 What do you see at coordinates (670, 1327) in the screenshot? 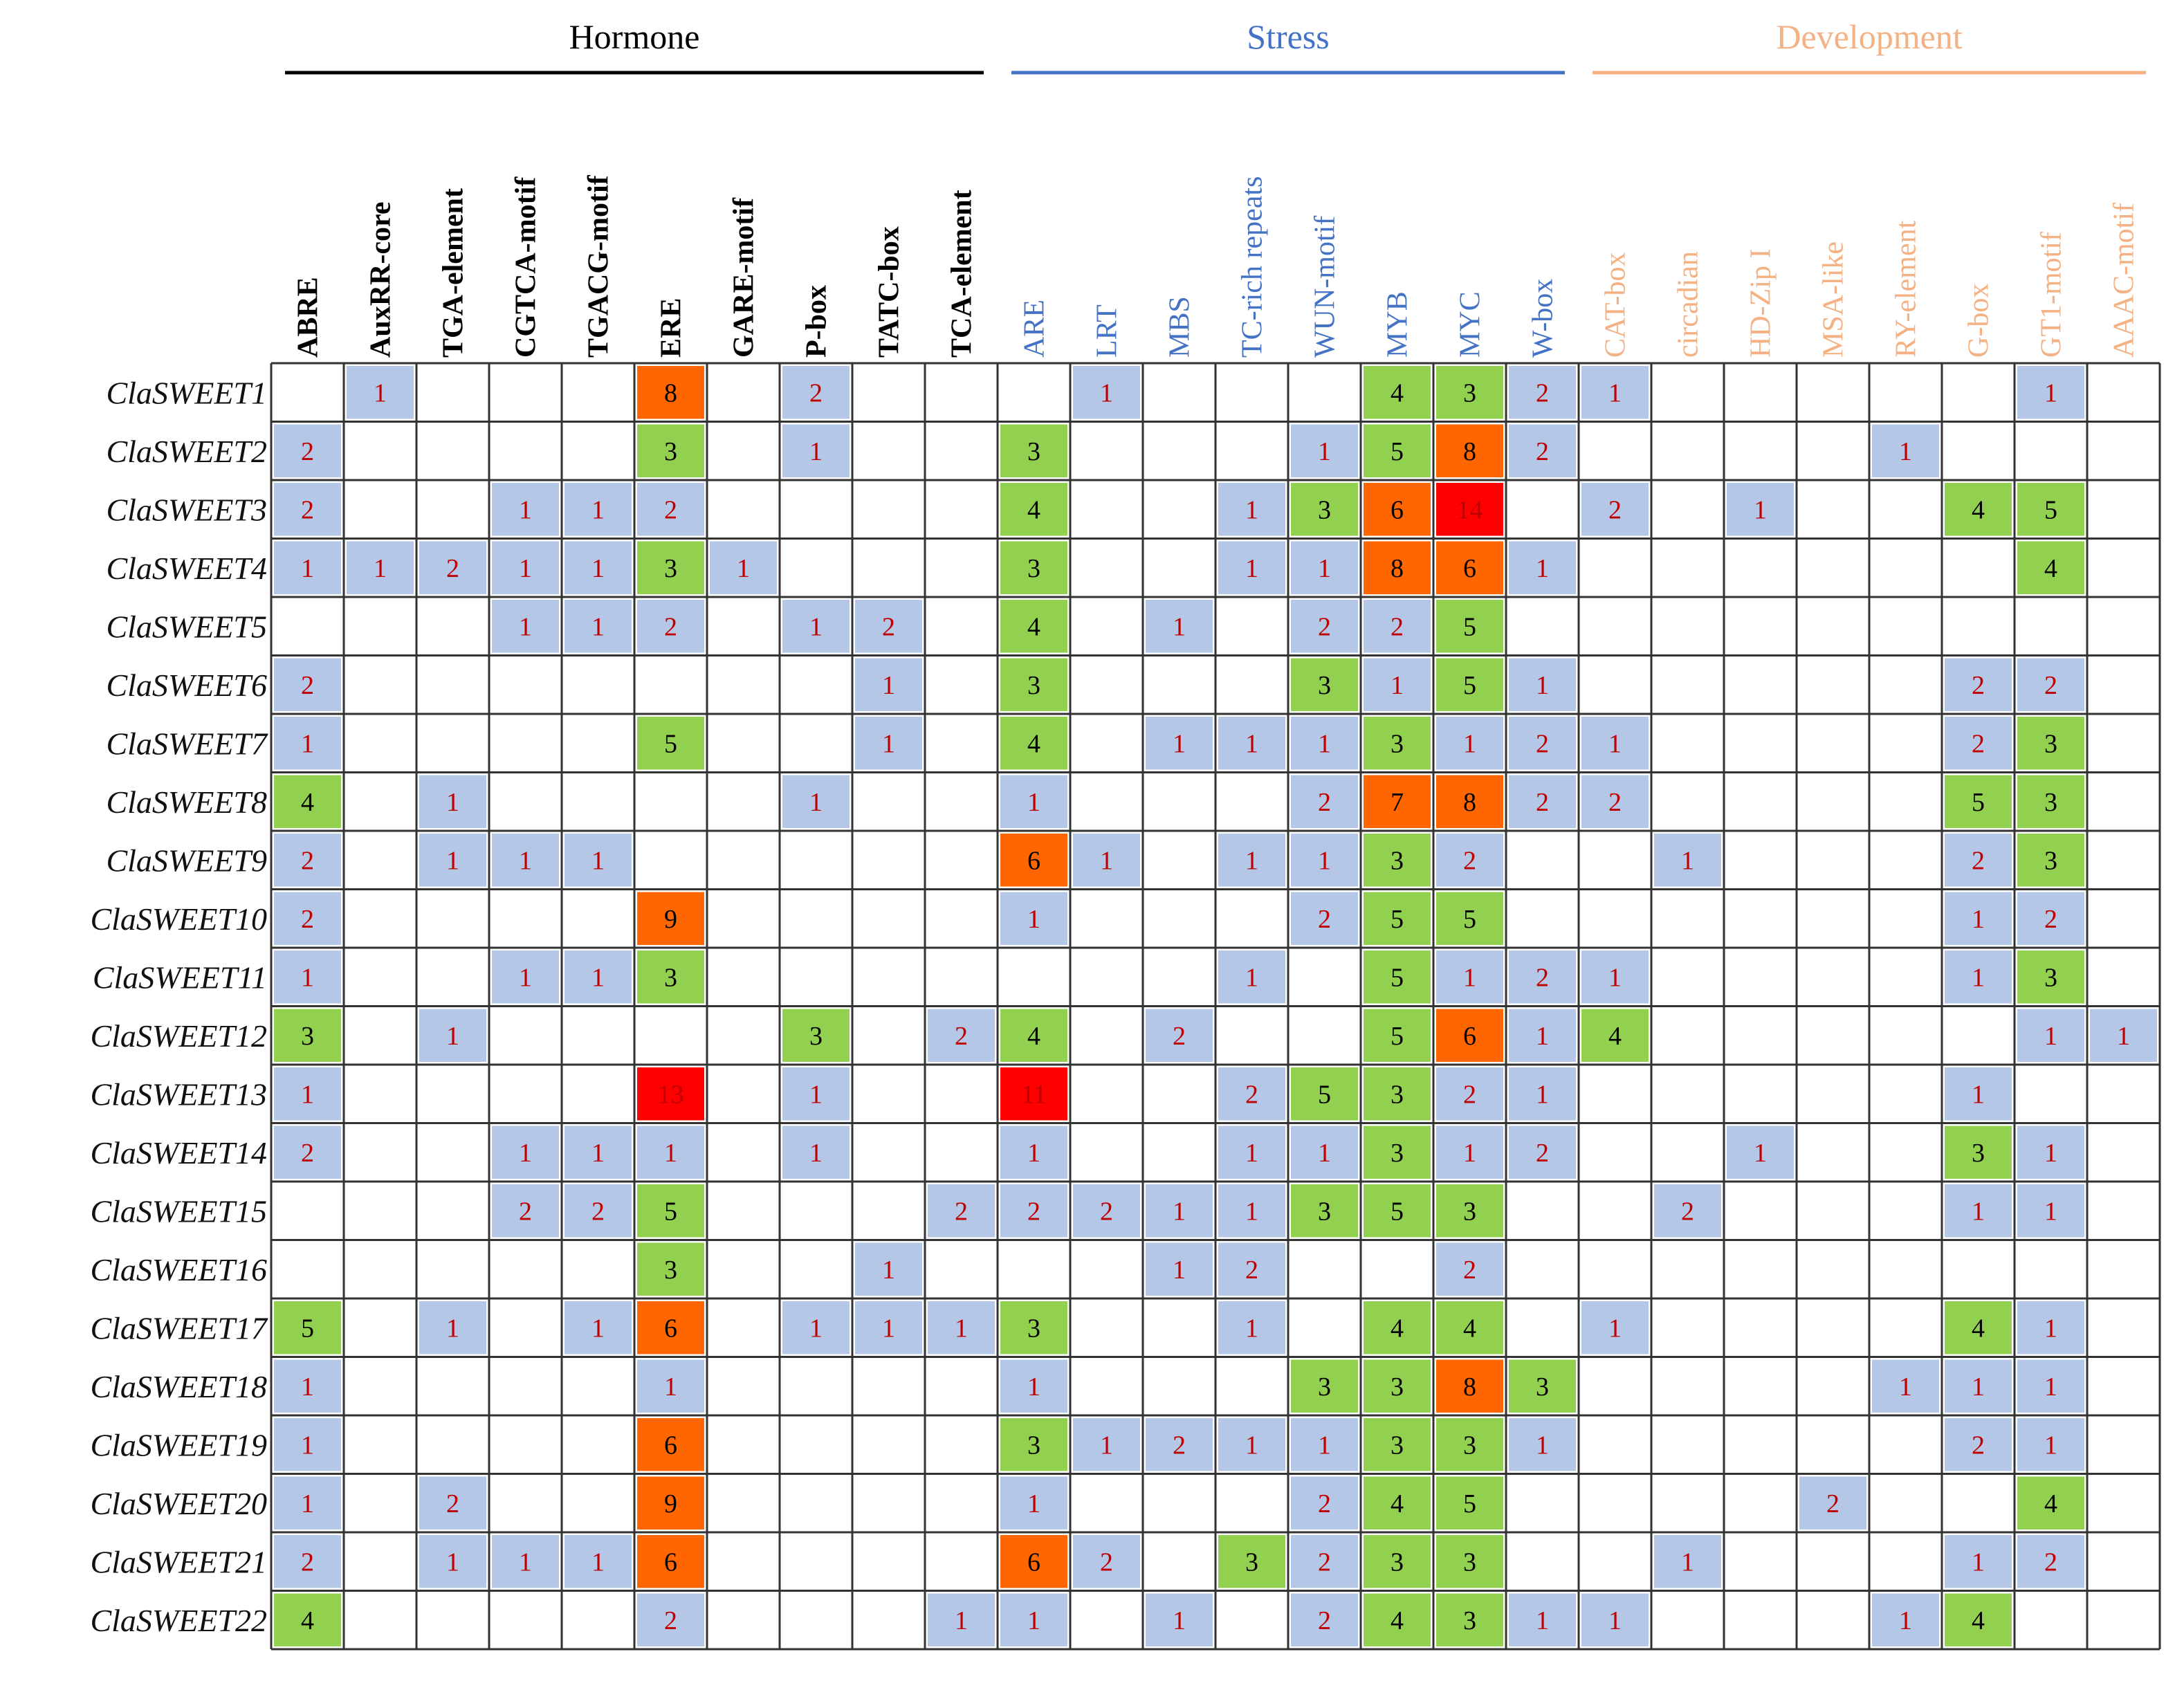
I see `cell-clasweet17-ere` at bounding box center [670, 1327].